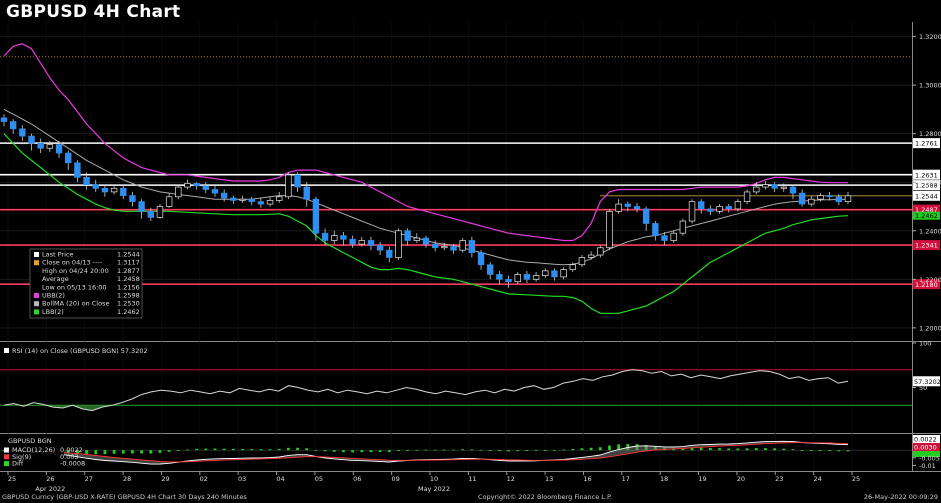 This screenshot has height=503, width=941. Describe the element at coordinates (50, 479) in the screenshot. I see `x-tick-label: 26` at that location.